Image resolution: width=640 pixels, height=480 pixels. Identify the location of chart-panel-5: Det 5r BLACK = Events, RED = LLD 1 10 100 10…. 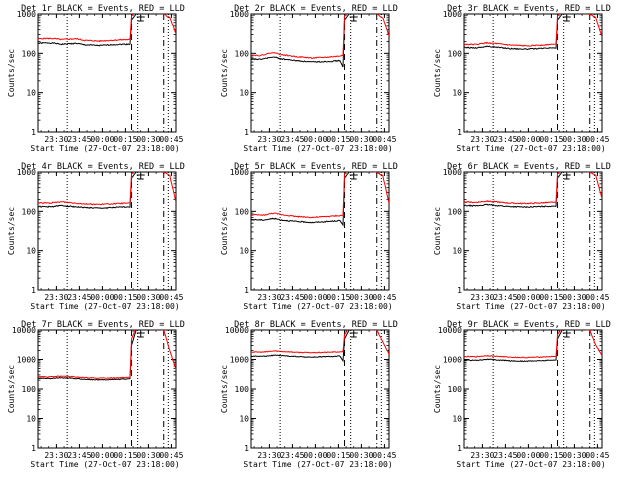
(309, 236).